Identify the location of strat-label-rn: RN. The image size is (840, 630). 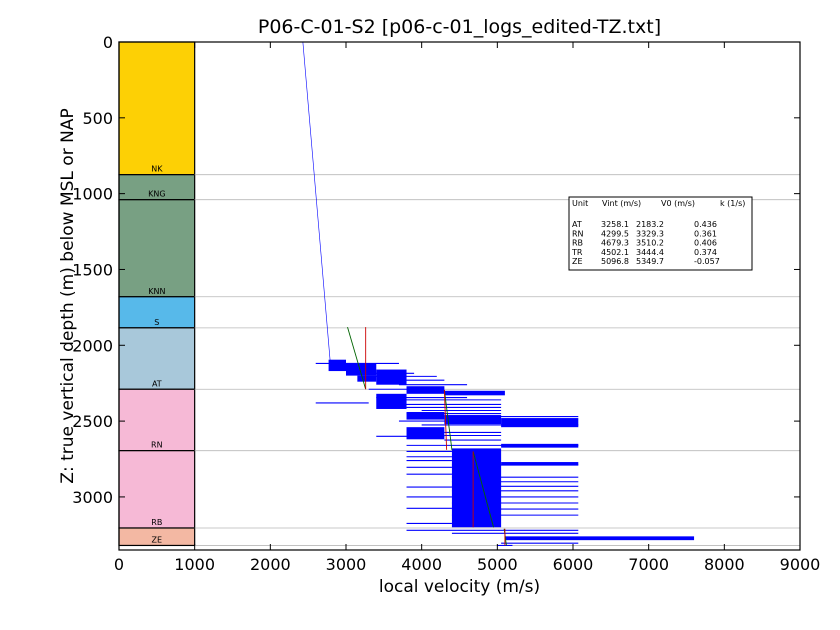
(157, 445).